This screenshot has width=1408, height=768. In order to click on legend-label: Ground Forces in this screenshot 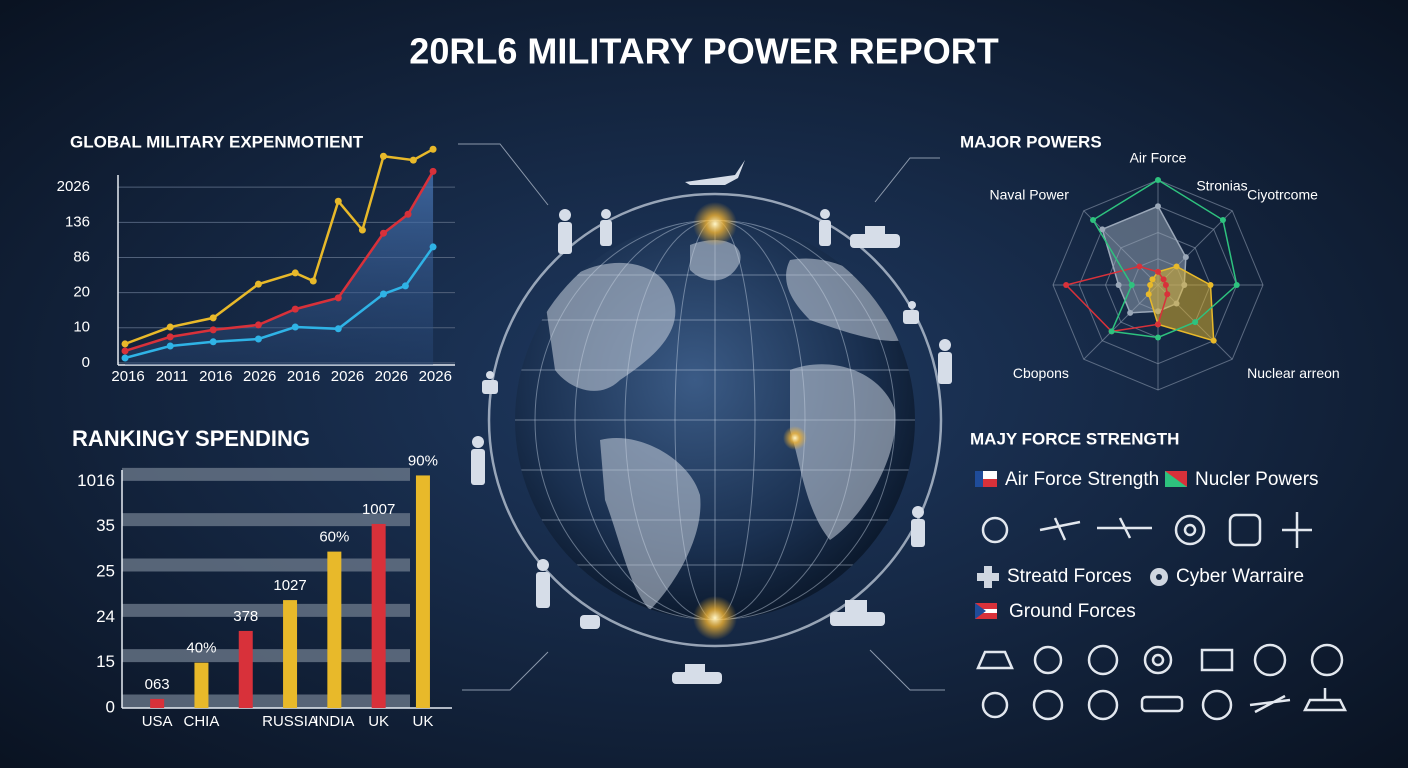, I will do `click(1072, 611)`.